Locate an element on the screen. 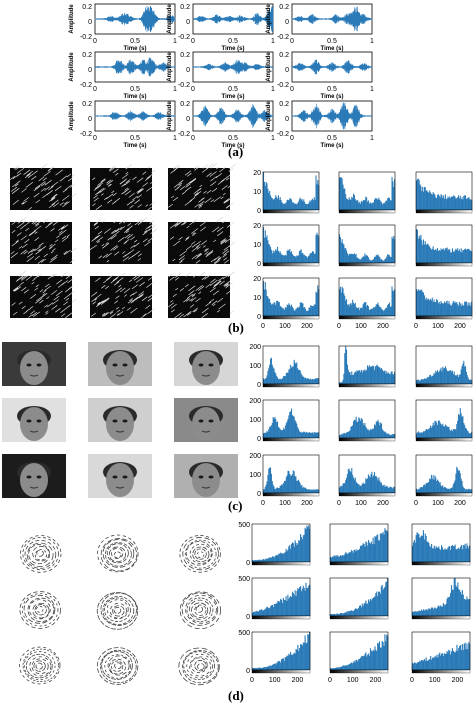 This screenshot has height=711, width=474. histogram-ytick: 0 is located at coordinates (259, 385).